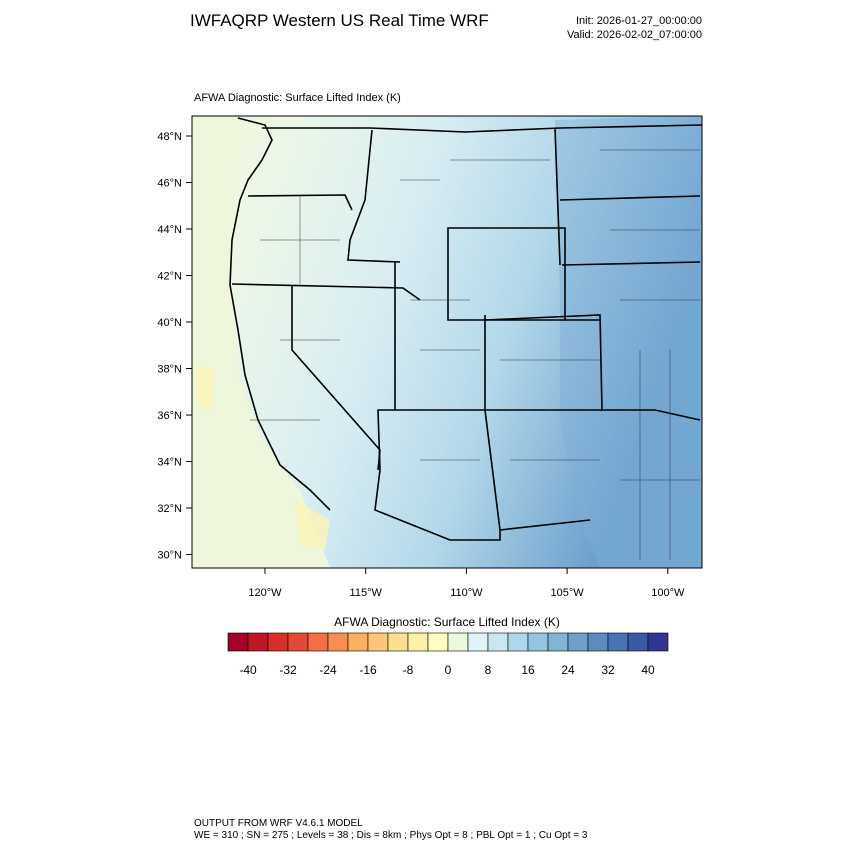 The image size is (850, 850). I want to click on colorbar-label: 8, so click(488, 670).